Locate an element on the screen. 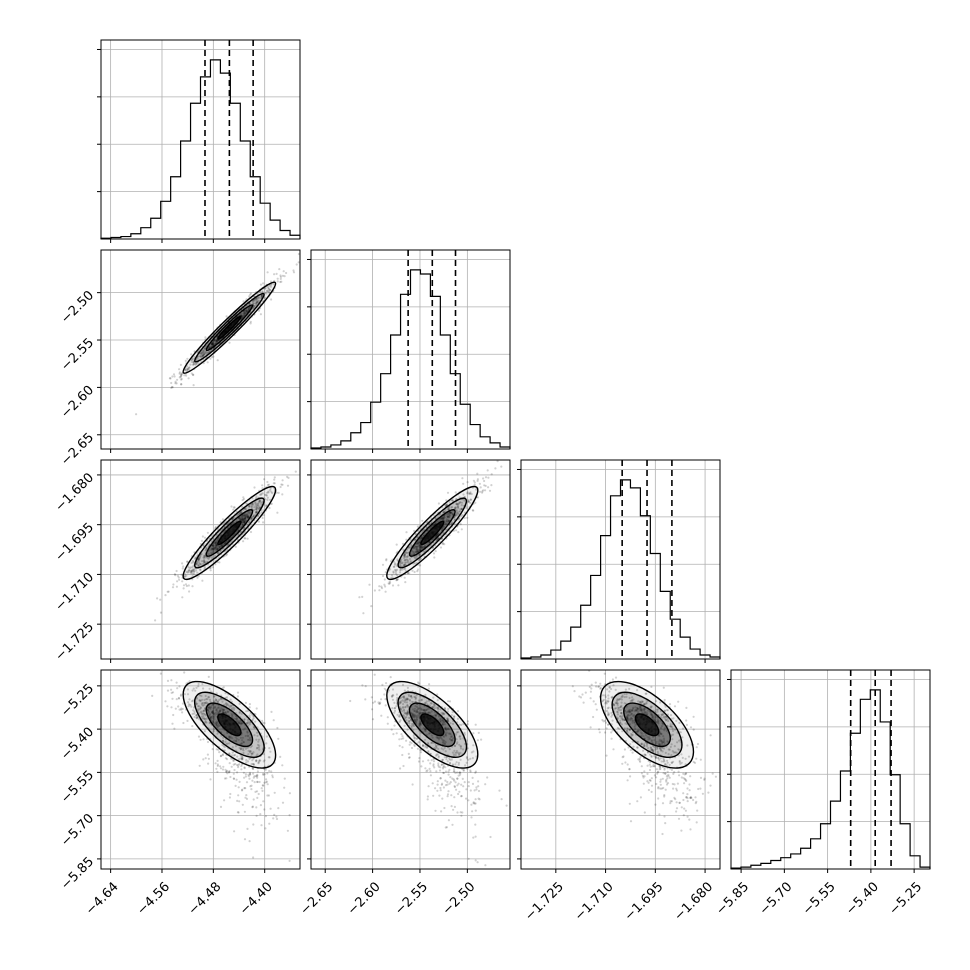 This screenshot has height=970, width=970. axes-frame is located at coordinates (200, 139).